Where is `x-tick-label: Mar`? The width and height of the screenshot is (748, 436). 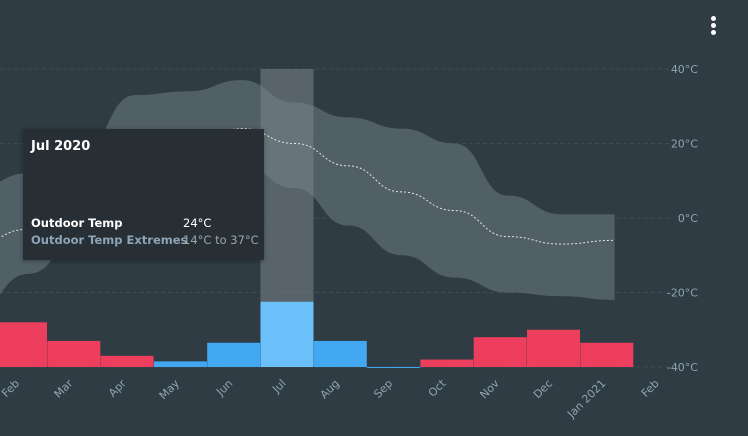
x-tick-label: Mar is located at coordinates (64, 389).